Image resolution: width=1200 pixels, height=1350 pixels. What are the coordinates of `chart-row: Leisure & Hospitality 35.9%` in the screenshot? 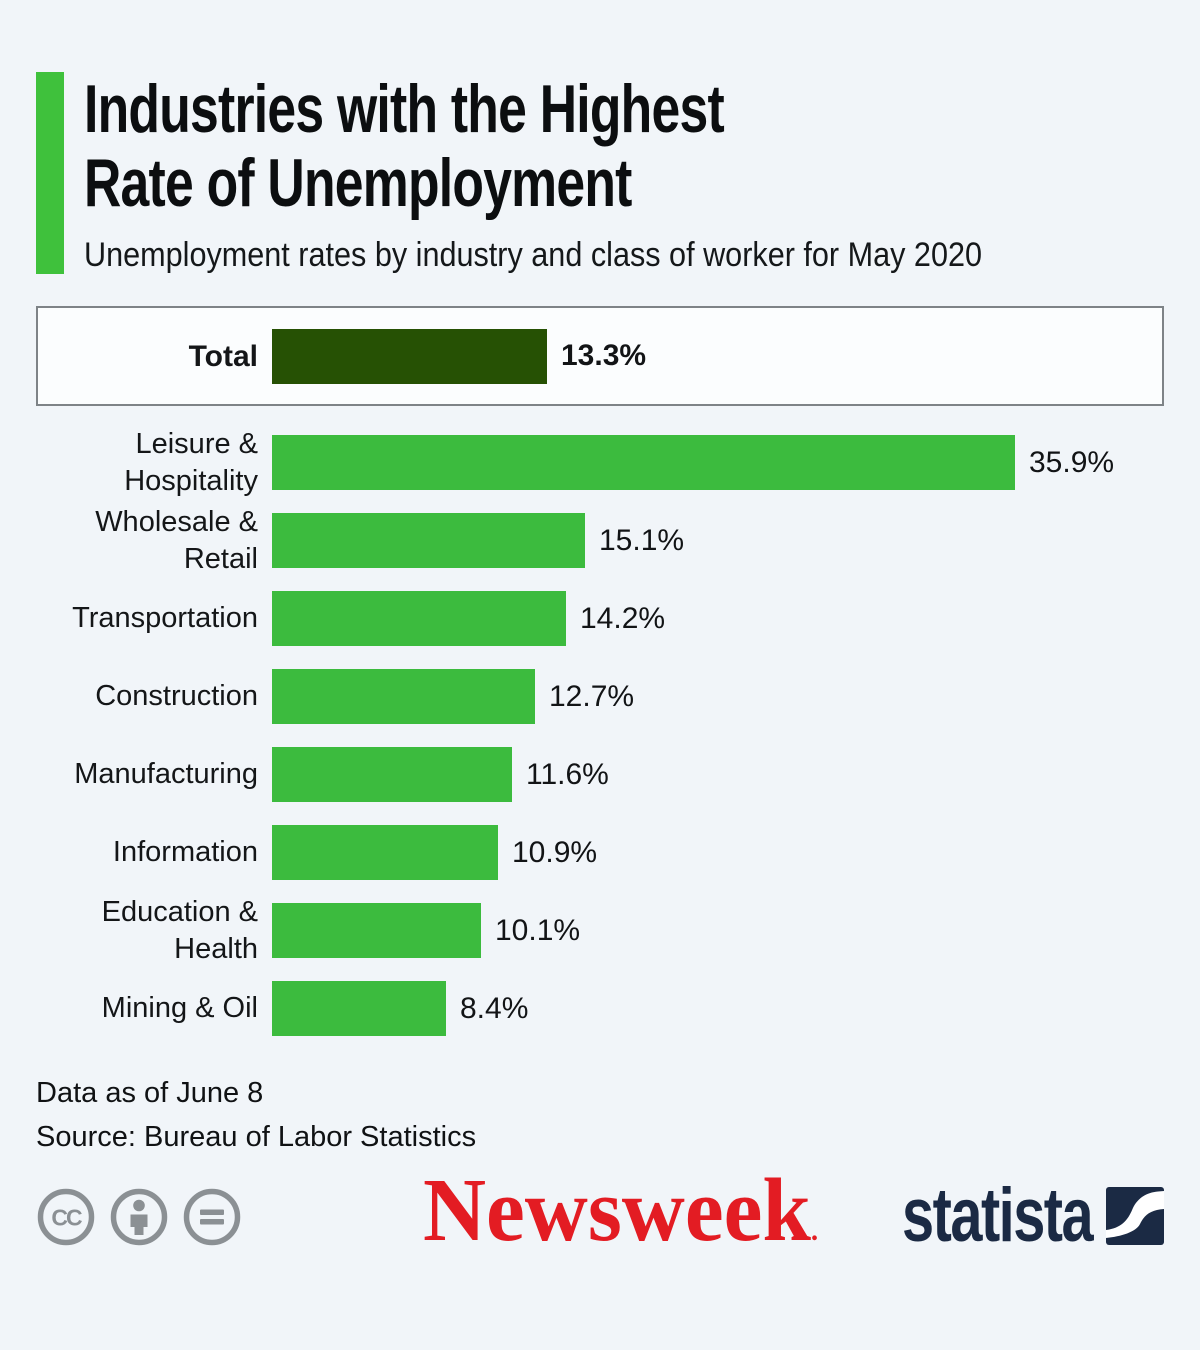 It's located at (600, 462).